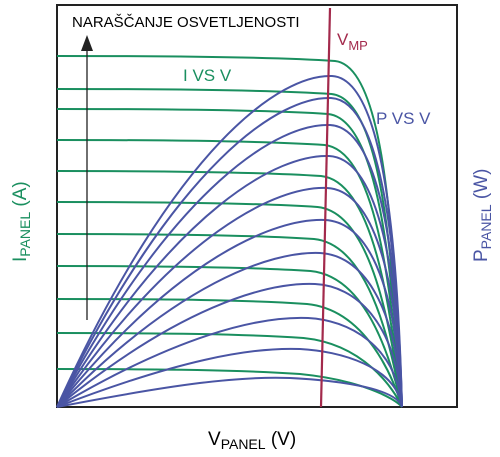 The image size is (500, 457). Describe the element at coordinates (281, 439) in the screenshot. I see `x-axis-label-unit: (V)` at that location.